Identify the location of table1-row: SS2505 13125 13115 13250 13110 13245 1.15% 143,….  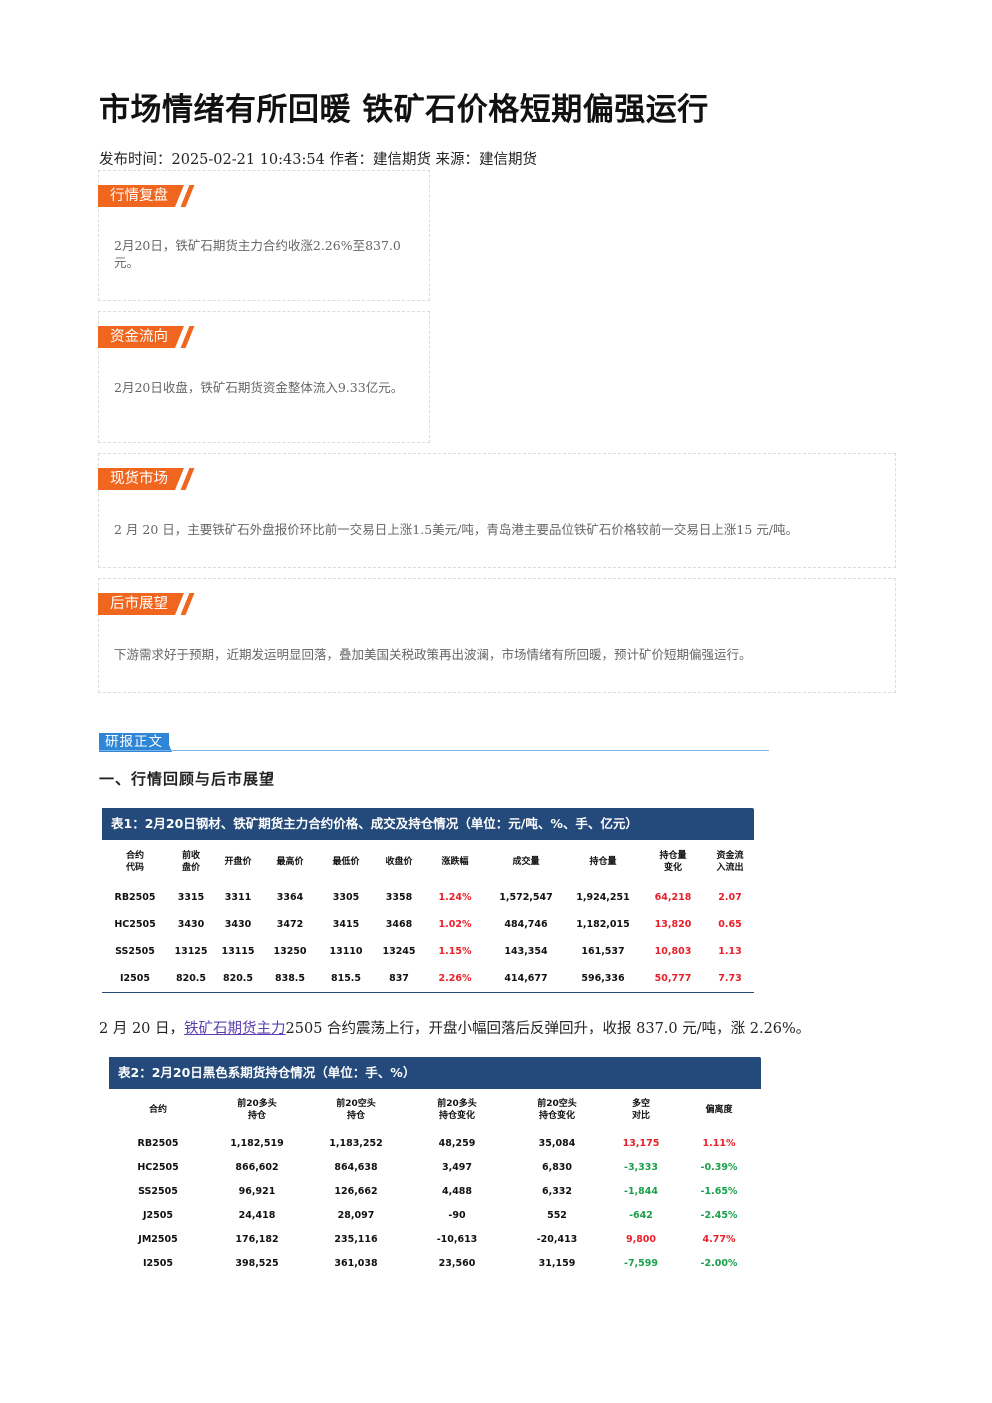
(428, 951).